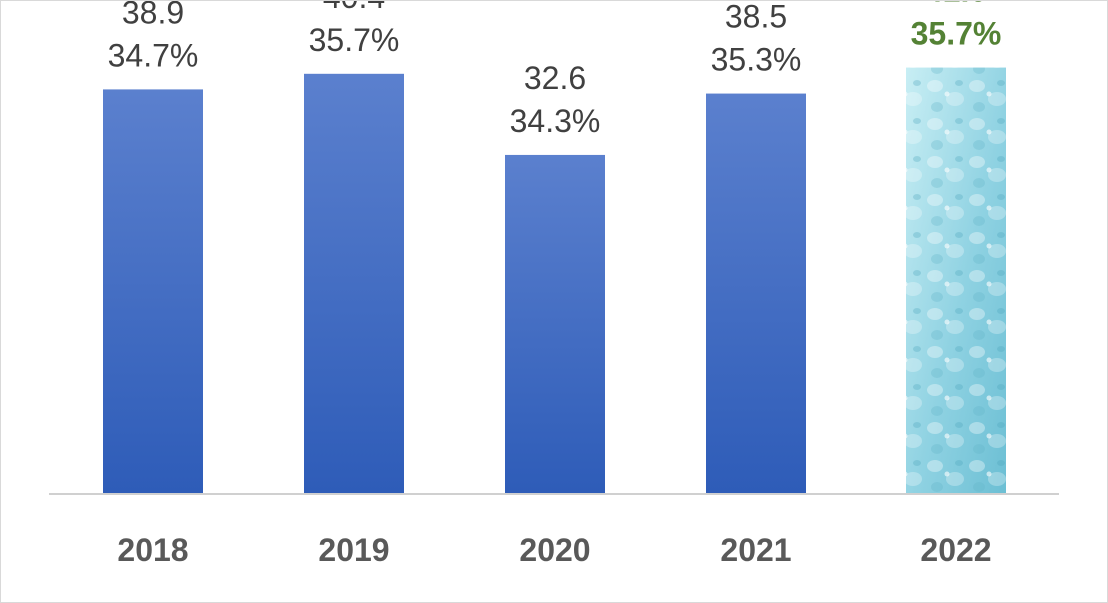  I want to click on category-label-2019: 2019, so click(353, 550).